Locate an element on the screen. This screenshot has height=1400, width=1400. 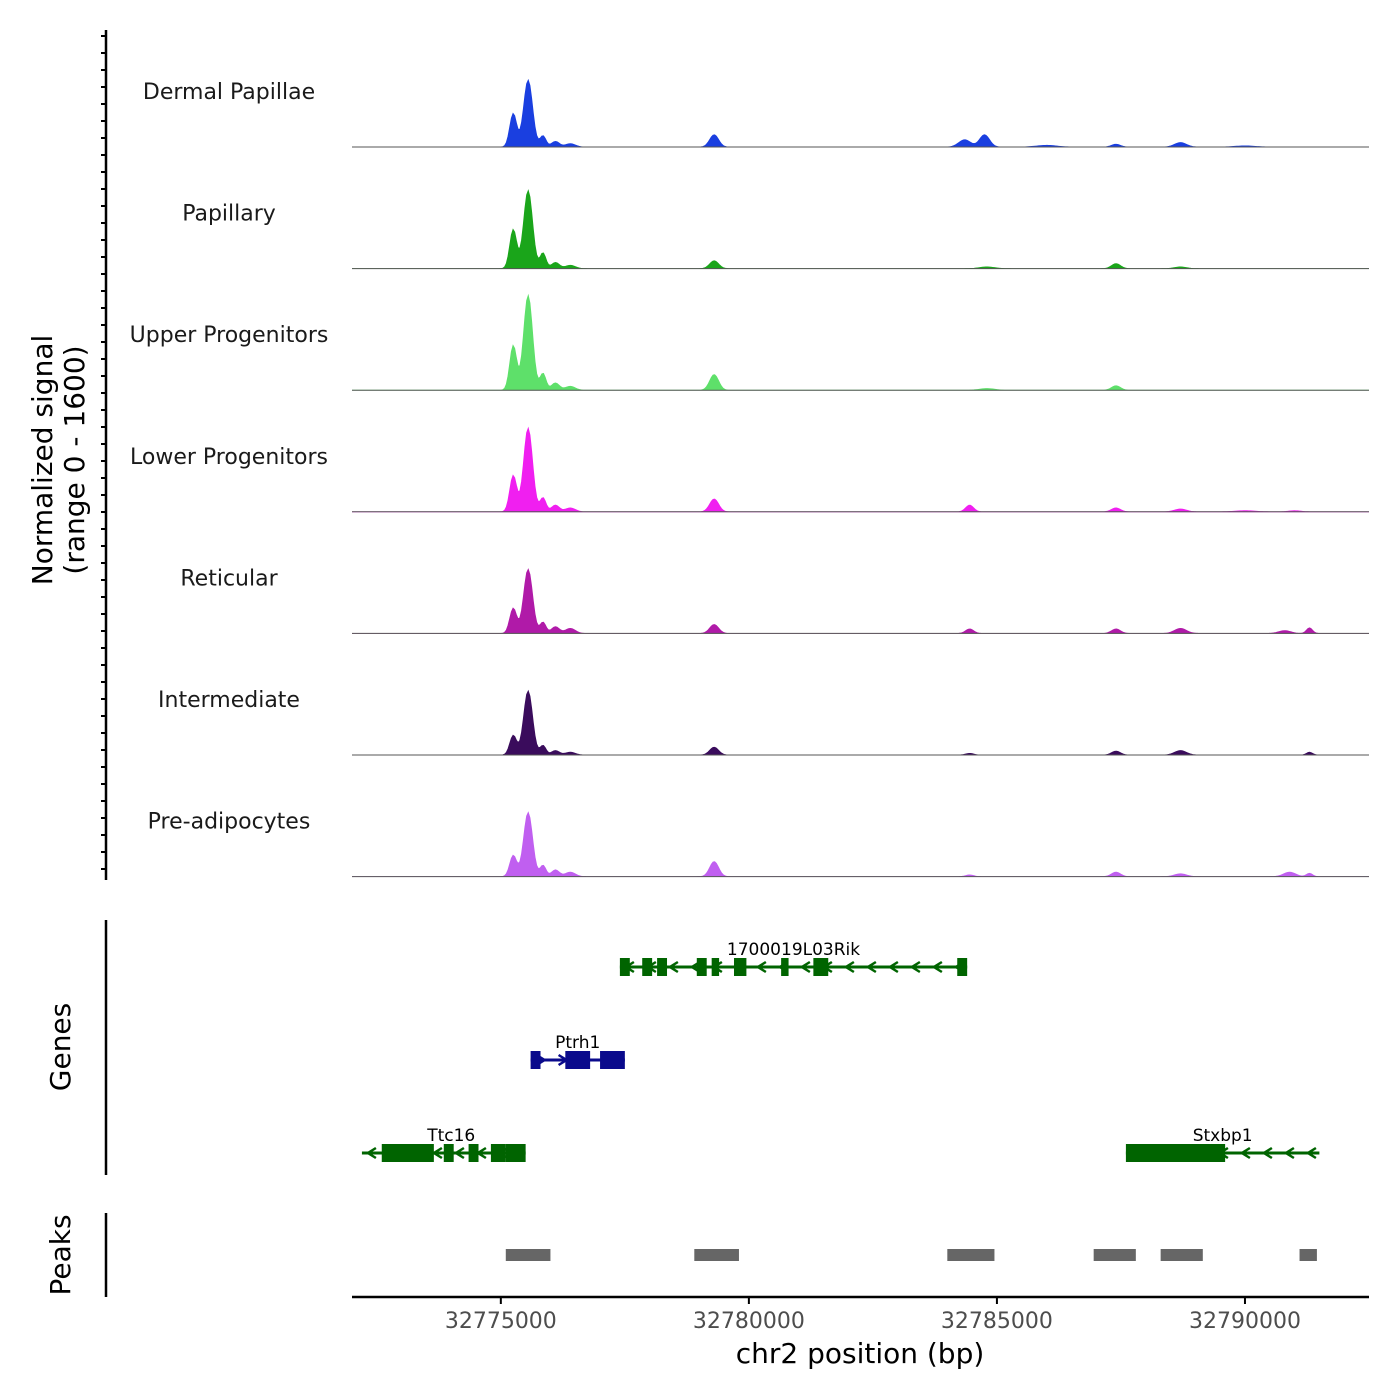
track-label: Reticular is located at coordinates (229, 578).